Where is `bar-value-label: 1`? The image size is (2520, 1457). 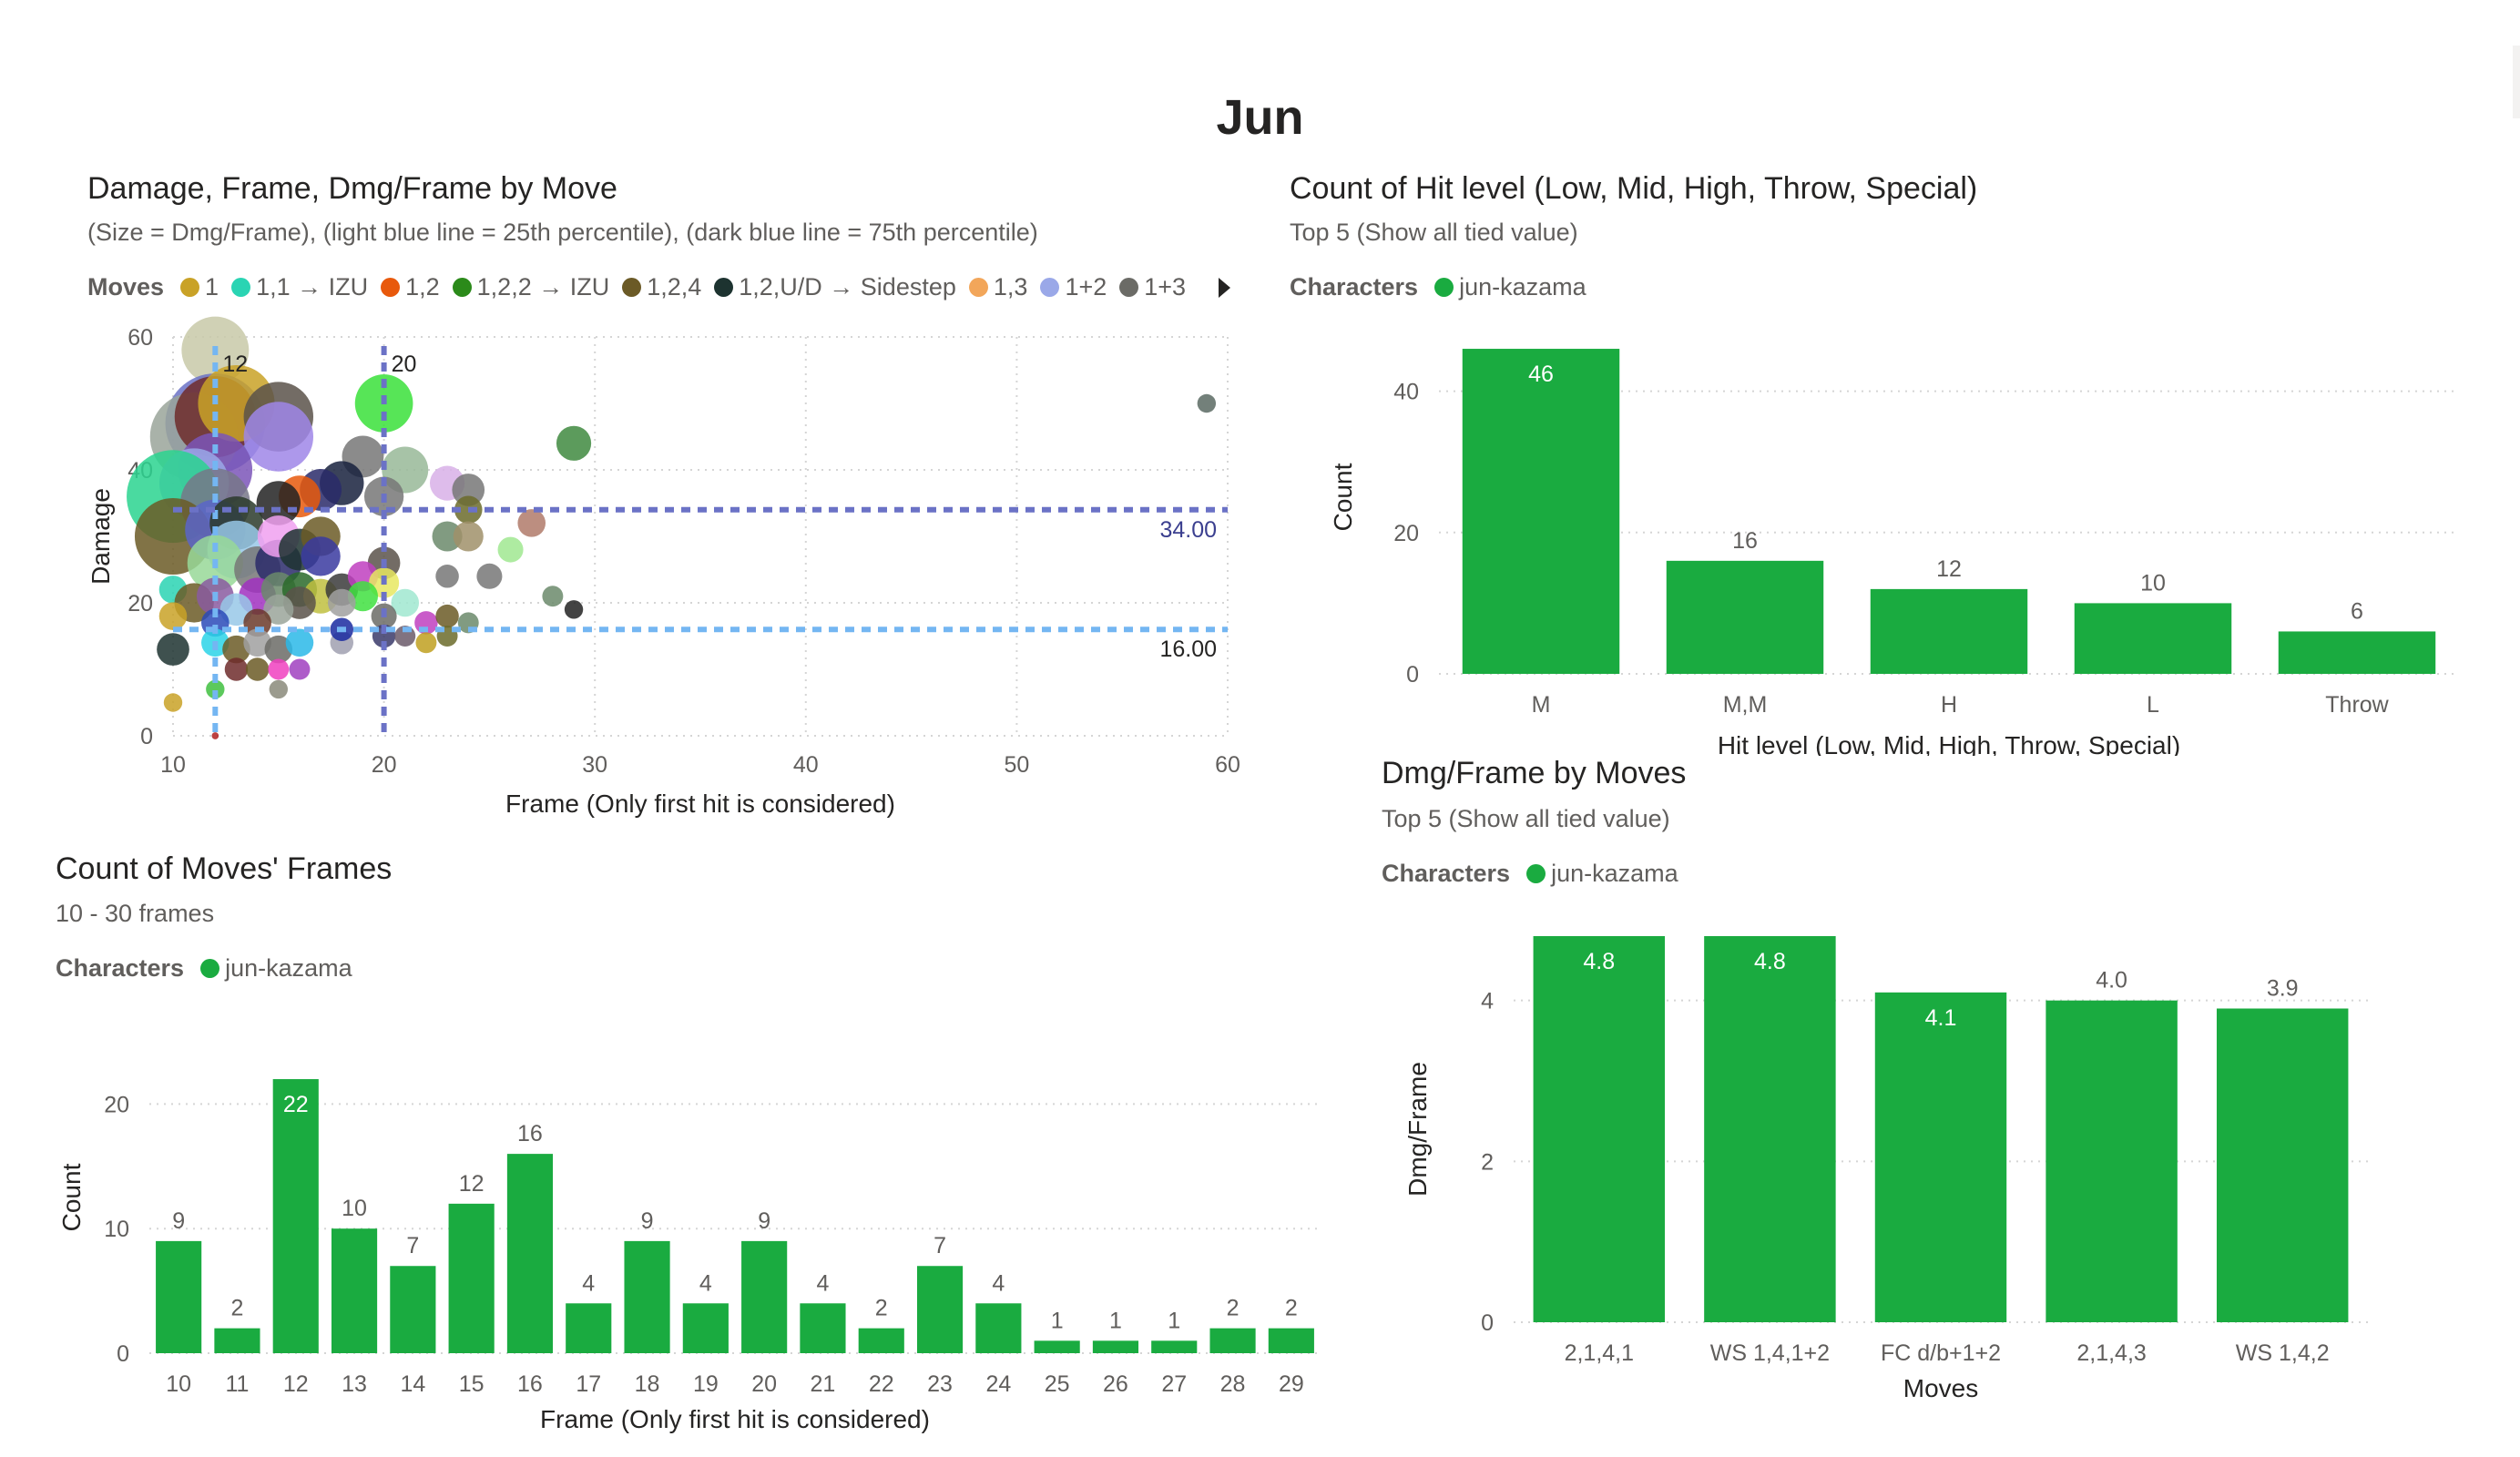
bar-value-label: 1 is located at coordinates (1174, 1320).